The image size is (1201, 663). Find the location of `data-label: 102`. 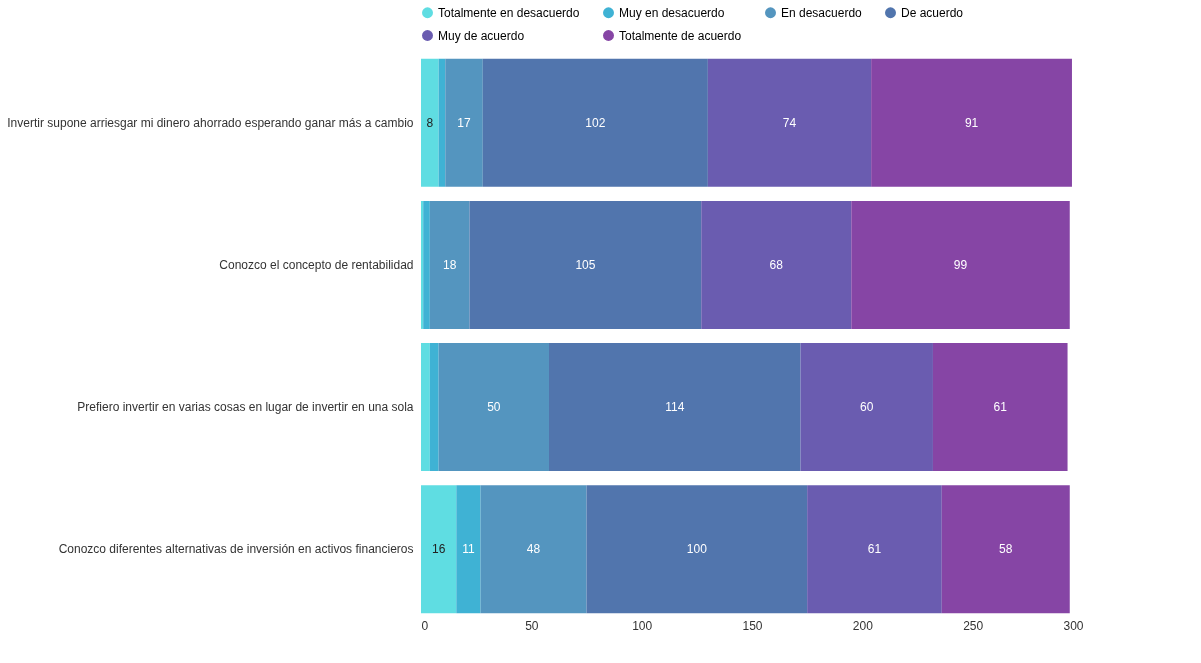

data-label: 102 is located at coordinates (595, 122).